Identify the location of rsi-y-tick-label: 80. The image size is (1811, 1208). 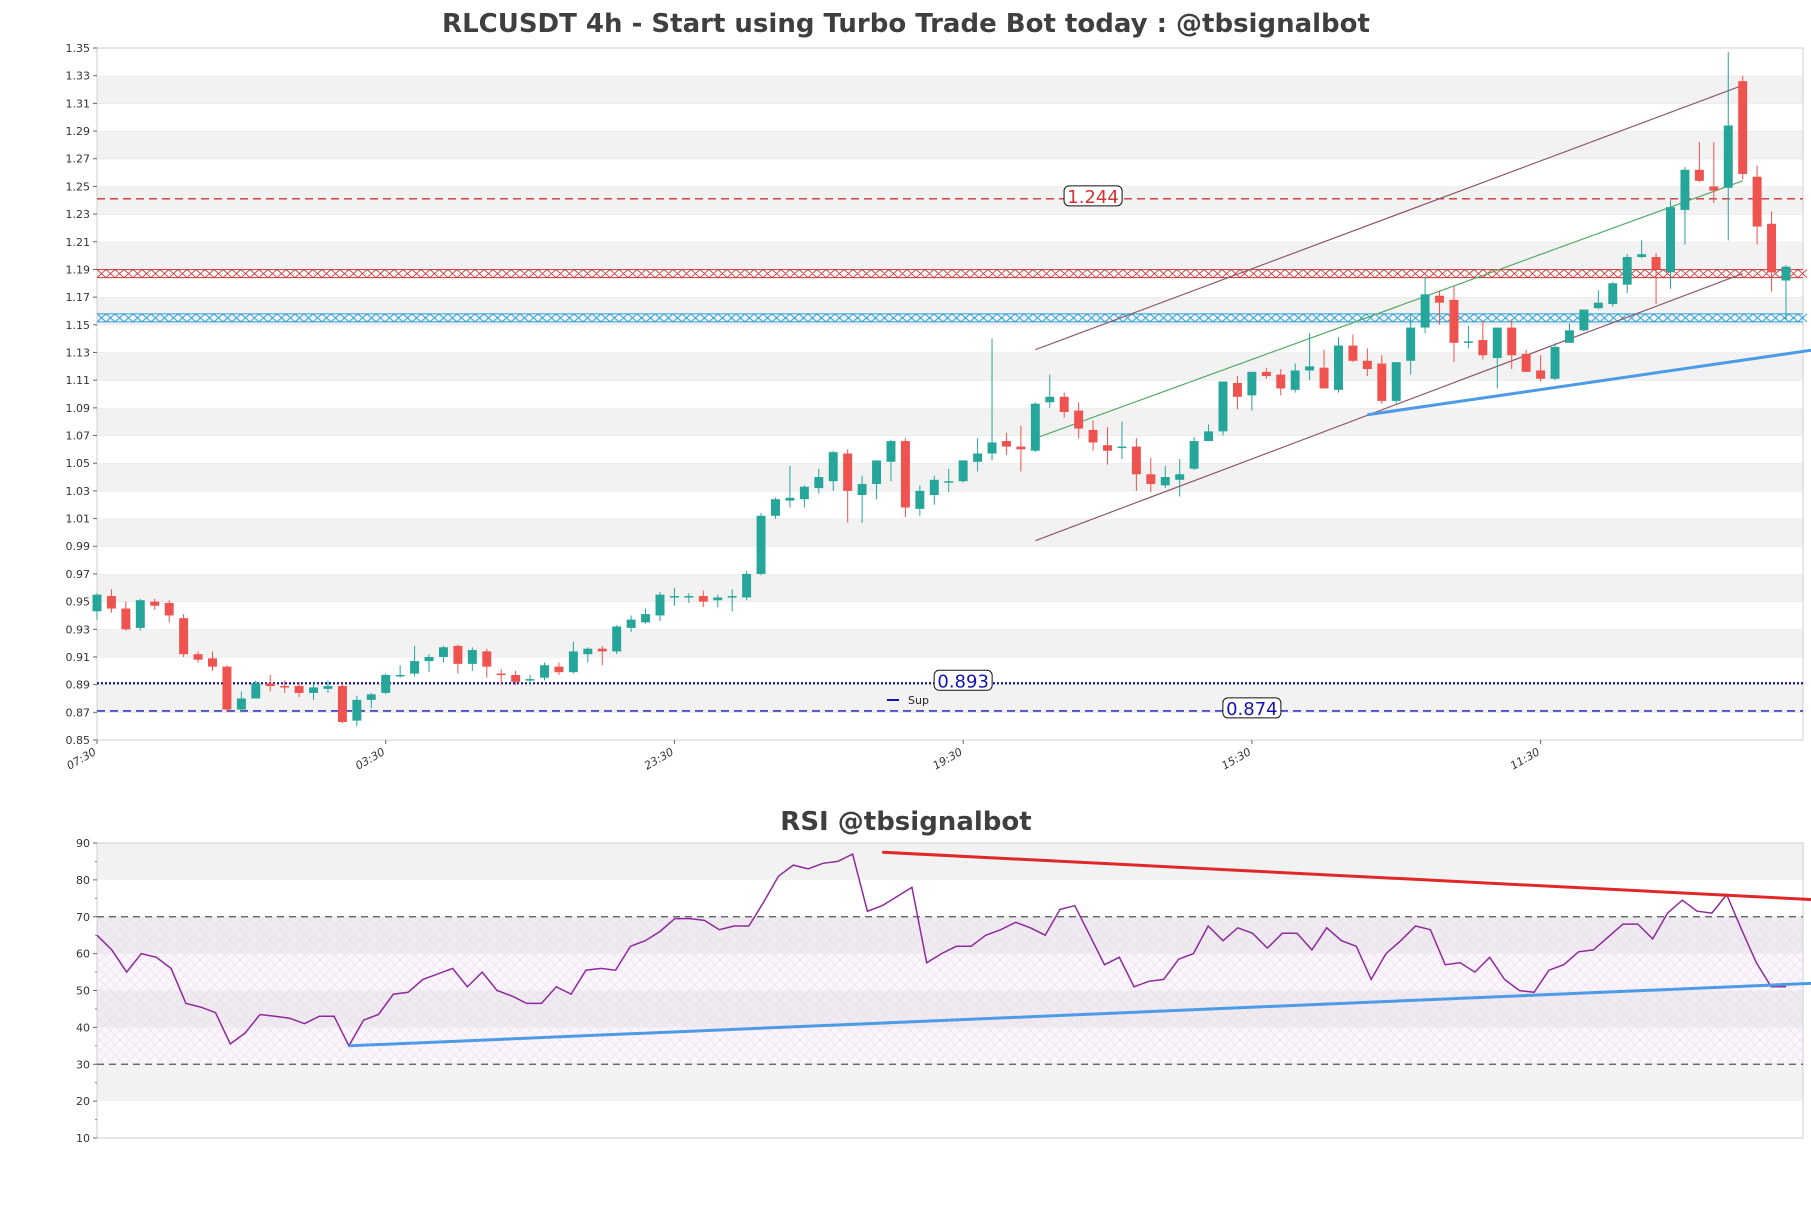
(83, 880).